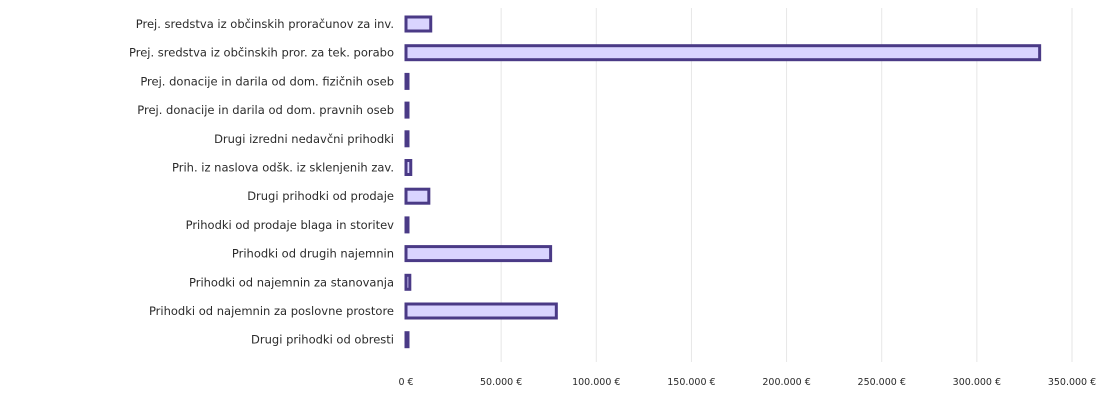 The image size is (1102, 397). Describe the element at coordinates (977, 382) in the screenshot. I see `x-tick-label: 300.000 €` at that location.